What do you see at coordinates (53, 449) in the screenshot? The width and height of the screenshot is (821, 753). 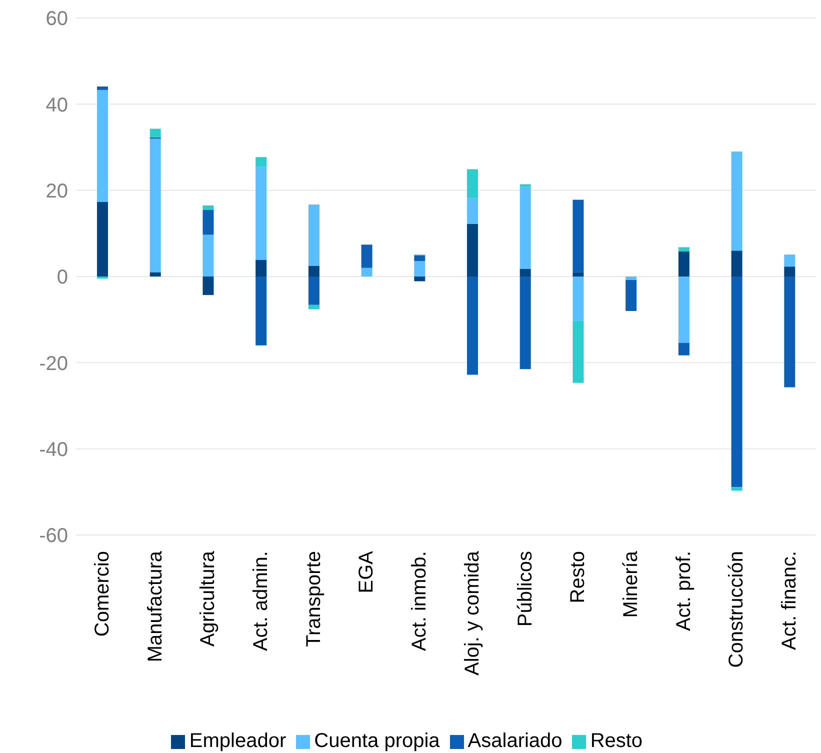 I see `y-tick-label: -40` at bounding box center [53, 449].